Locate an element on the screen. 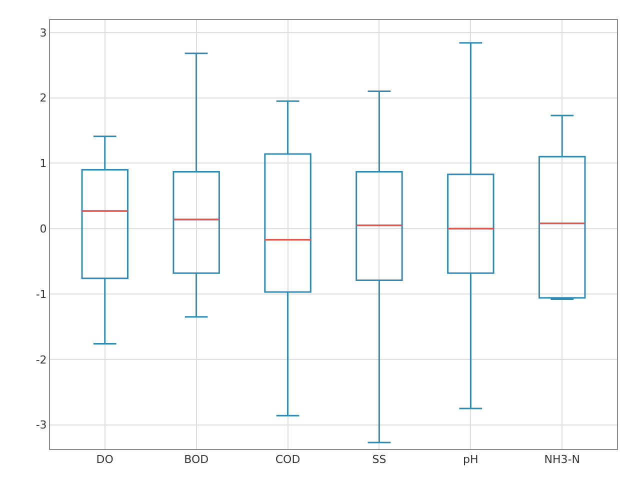  y-tick-label: -3 is located at coordinates (41, 425).